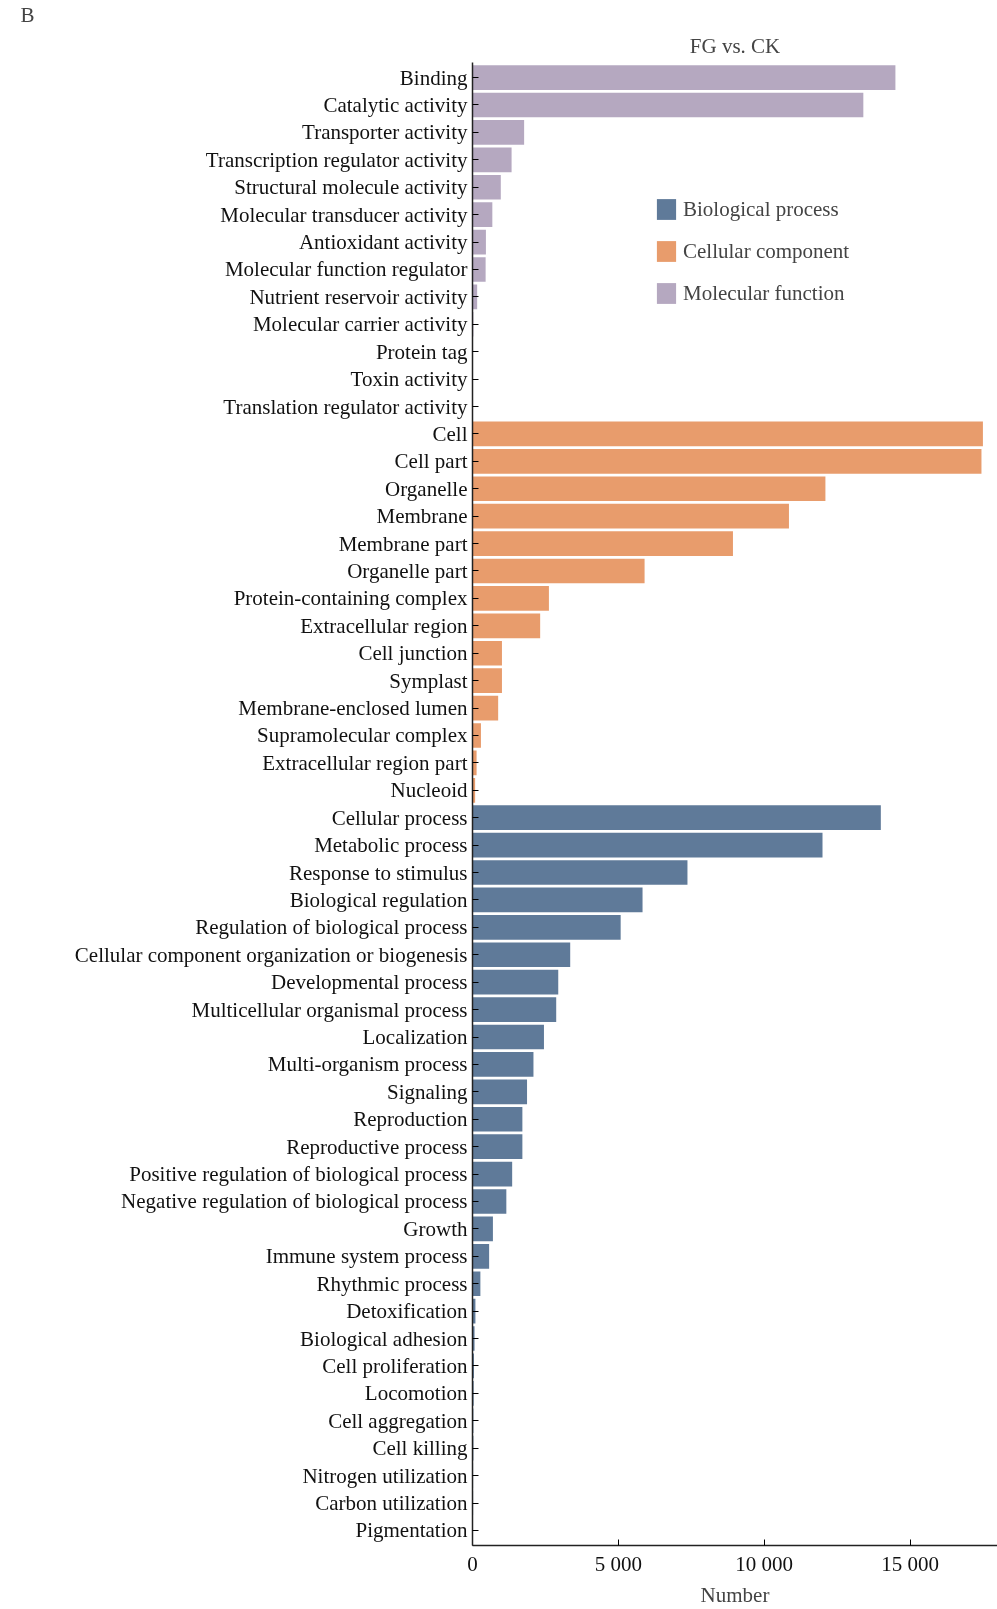 The height and width of the screenshot is (1609, 997). I want to click on y-tick-label: Membrane, so click(422, 516).